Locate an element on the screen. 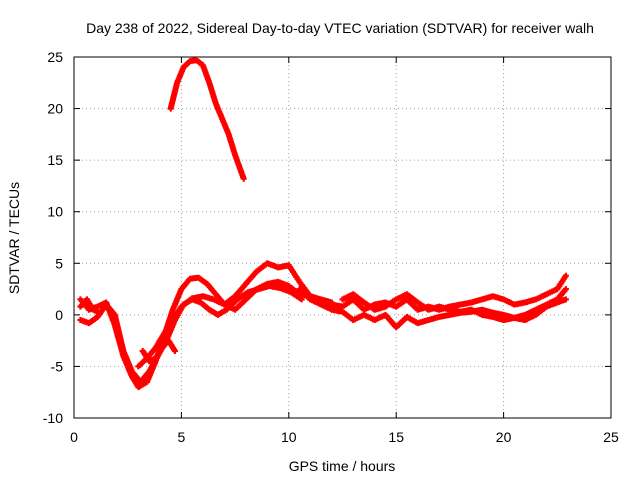  x-tick-labels: 0 5 10 15 20 25 is located at coordinates (344, 437).